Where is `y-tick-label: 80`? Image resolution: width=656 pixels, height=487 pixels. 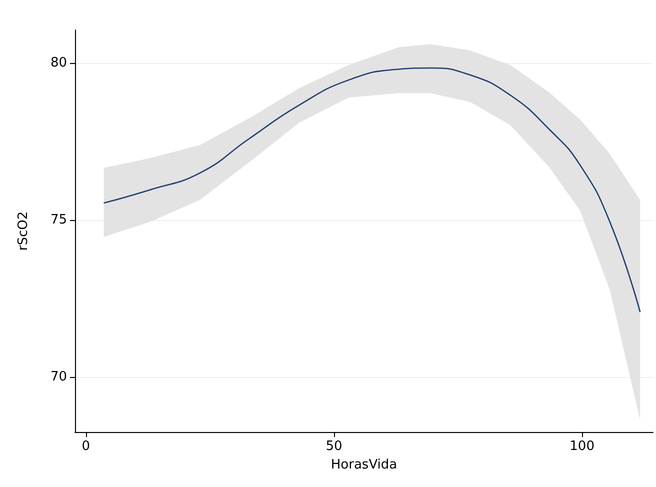 y-tick-label: 80 is located at coordinates (58, 62).